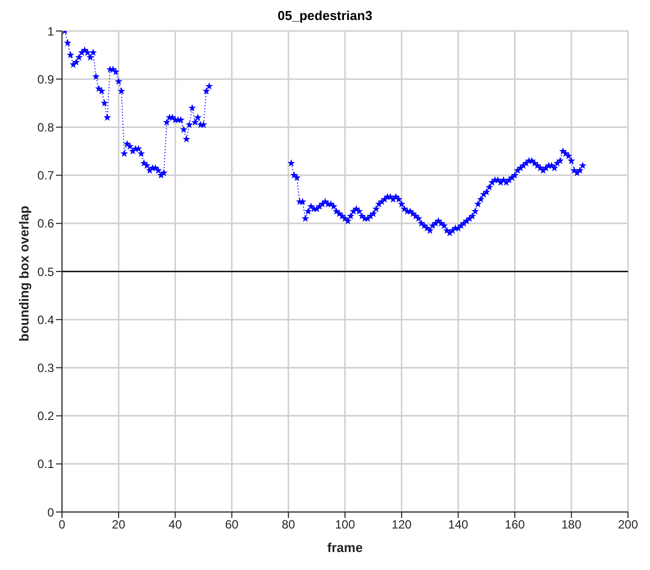 The height and width of the screenshot is (570, 650). Describe the element at coordinates (62, 525) in the screenshot. I see `x-tick-label: 0` at that location.